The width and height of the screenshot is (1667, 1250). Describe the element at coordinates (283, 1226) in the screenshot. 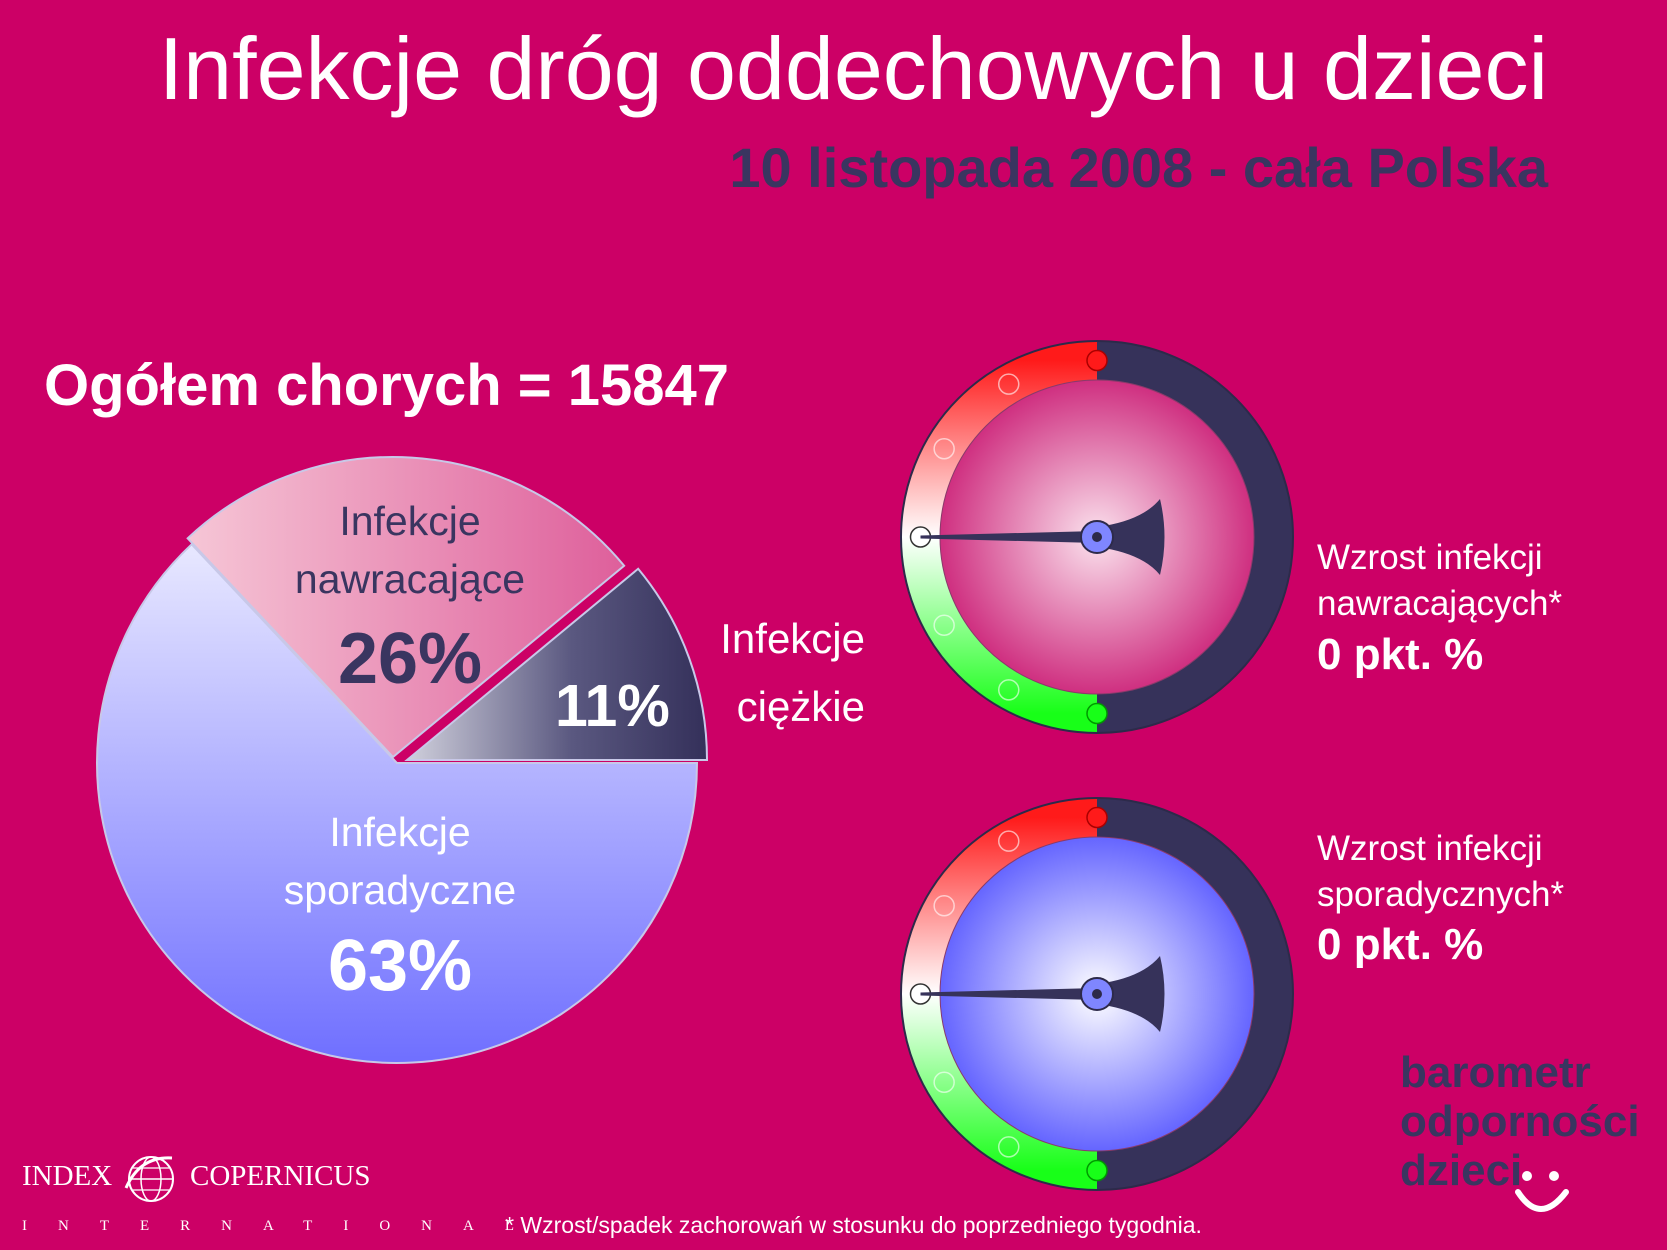

I see `logo-bottom-text: INTERNATIONAL` at that location.